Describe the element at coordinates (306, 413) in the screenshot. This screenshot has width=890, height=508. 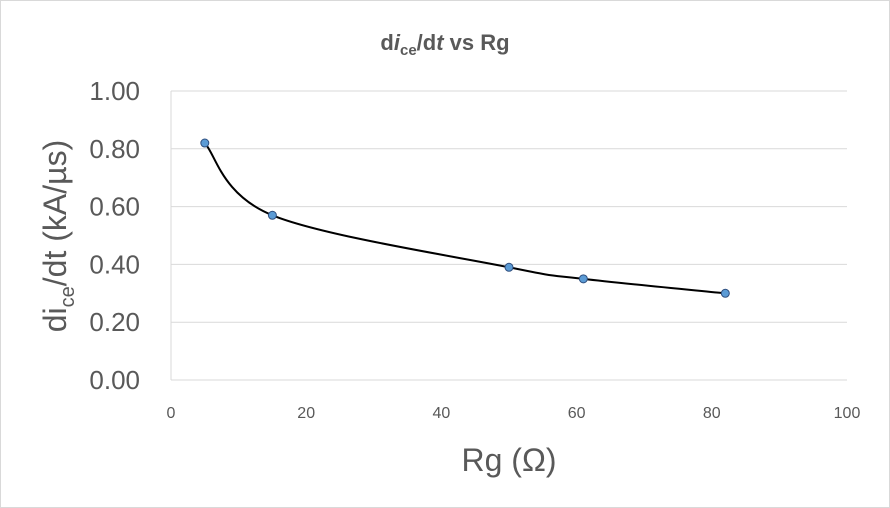
I see `x-tick-label: 20` at that location.